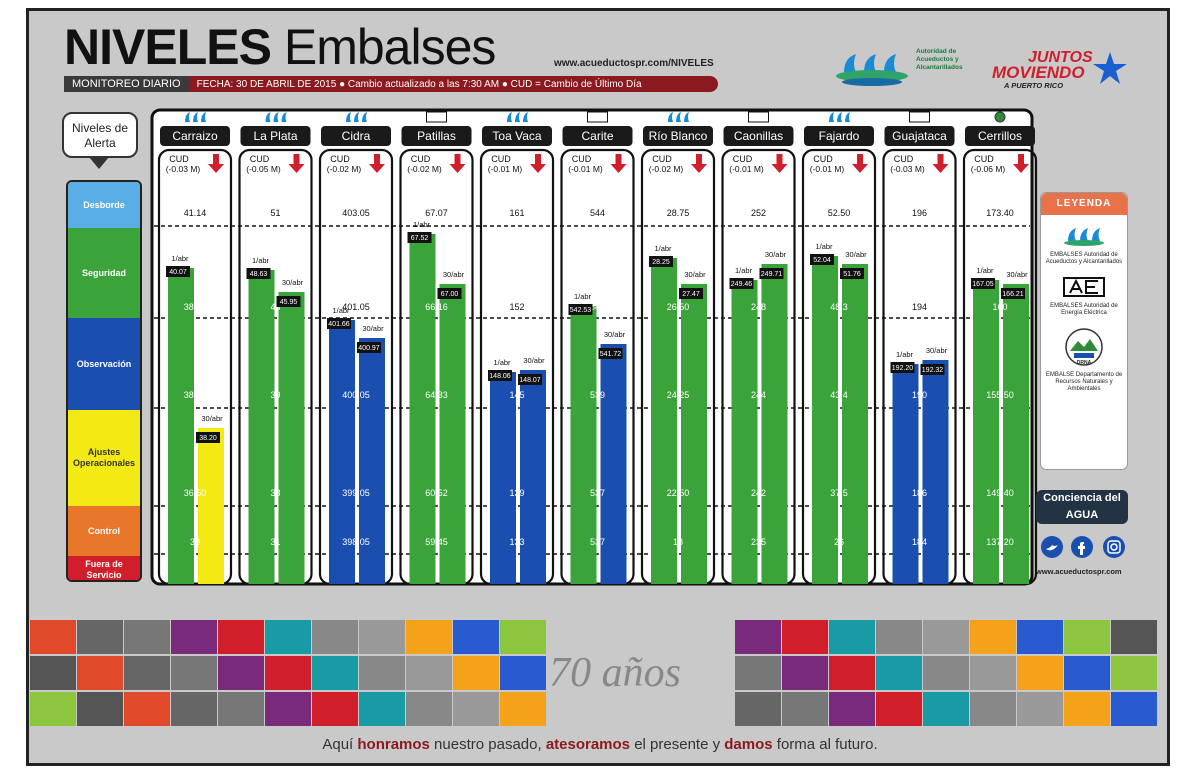 The image size is (1200, 776). I want to click on reservoir-name: Patillas, so click(436, 136).